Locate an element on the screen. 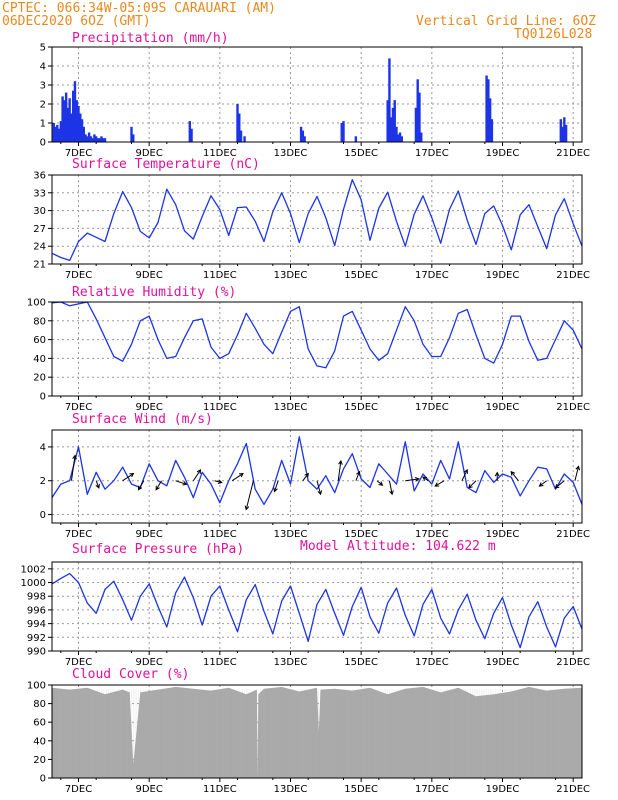 This screenshot has height=800, width=618. pres-title: Surface Pressure (hPa) is located at coordinates (158, 549).